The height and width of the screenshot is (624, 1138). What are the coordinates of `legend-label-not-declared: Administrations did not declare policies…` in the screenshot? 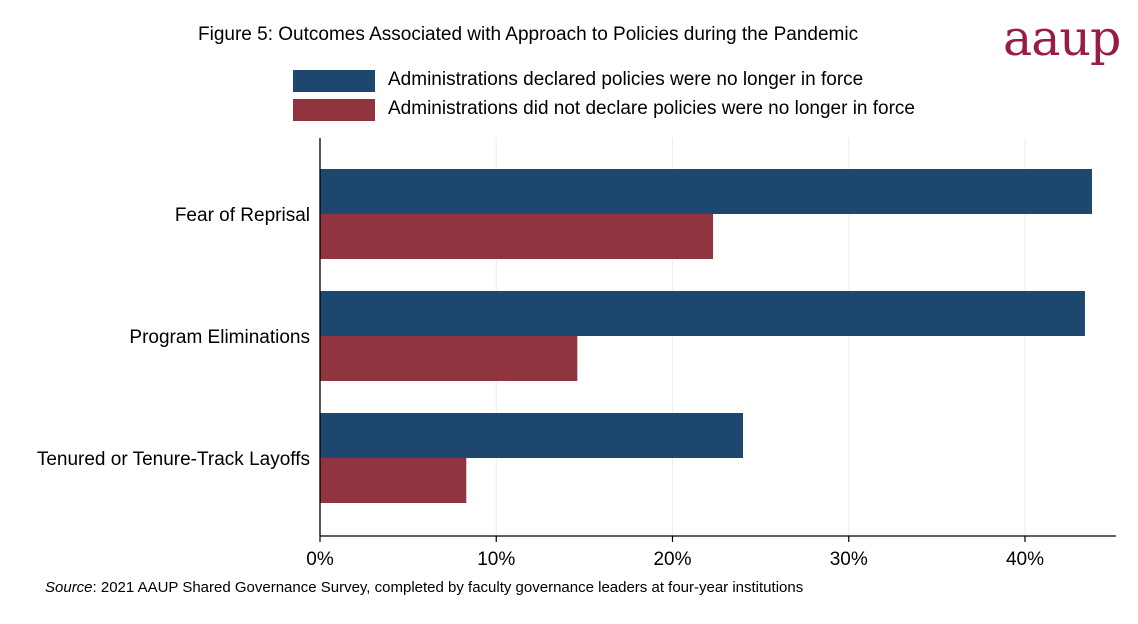 It's located at (651, 108).